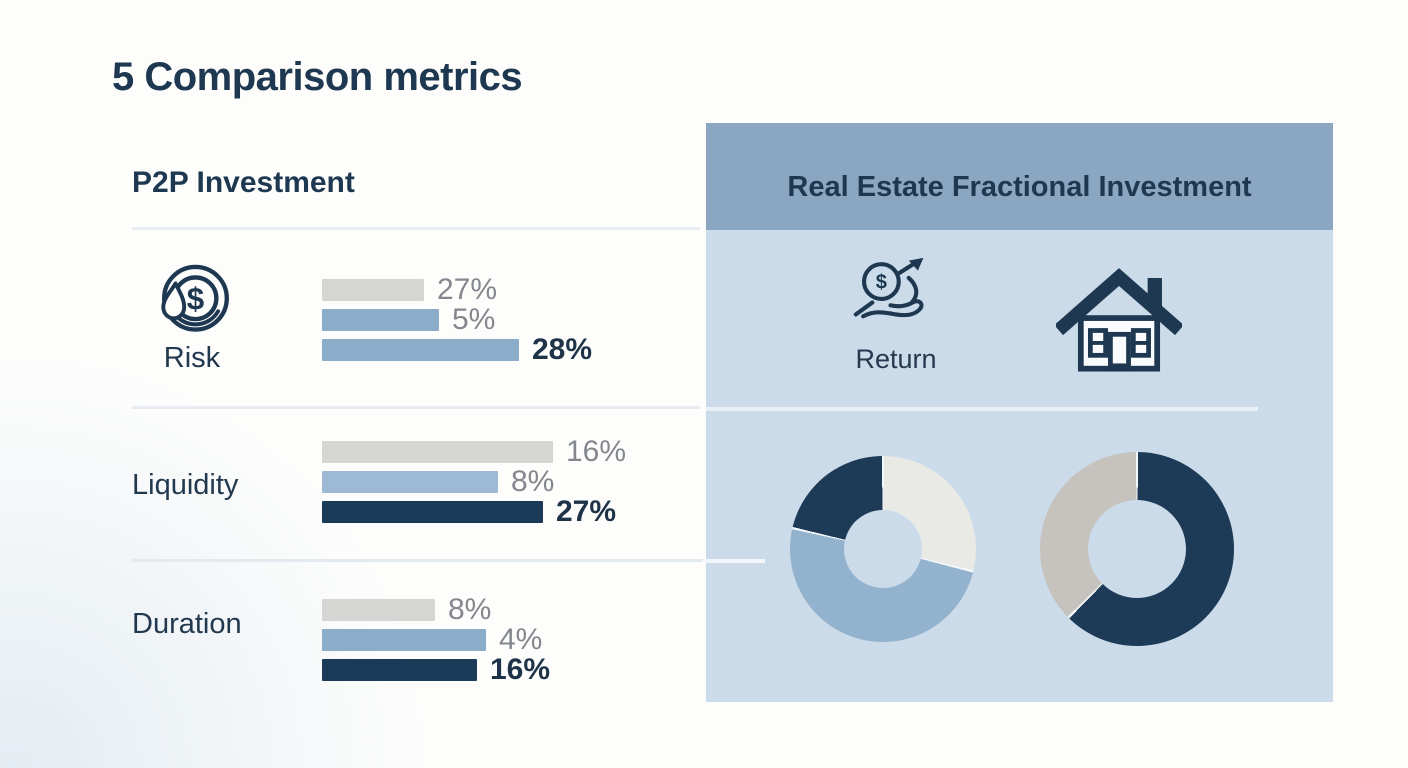 Image resolution: width=1408 pixels, height=768 pixels. Describe the element at coordinates (174, 301) in the screenshot. I see `droplet-shape` at that location.